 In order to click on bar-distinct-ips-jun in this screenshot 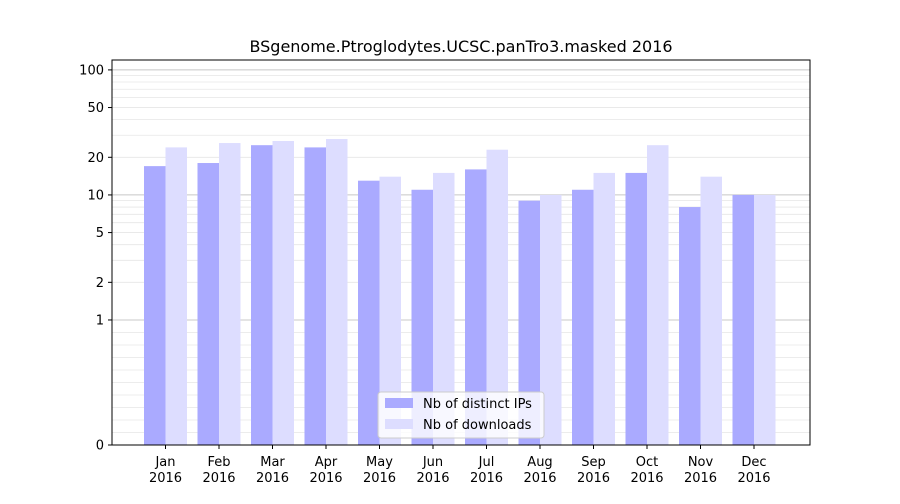, I will do `click(422, 317)`.